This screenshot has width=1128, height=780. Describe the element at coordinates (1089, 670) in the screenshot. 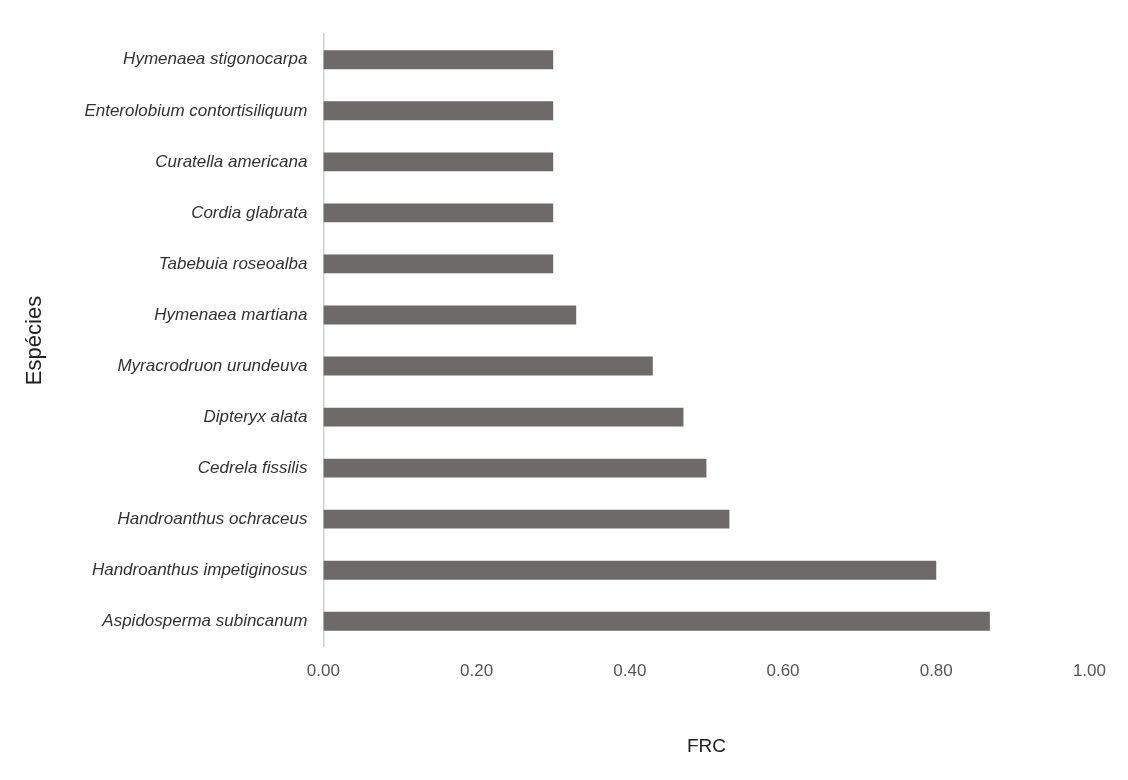

I see `x-tick-label: 1.00` at that location.